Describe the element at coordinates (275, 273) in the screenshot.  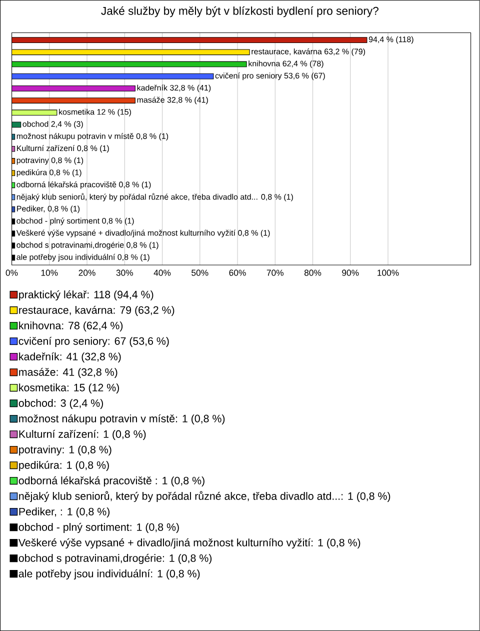
I see `x-tick-label: 70%` at that location.